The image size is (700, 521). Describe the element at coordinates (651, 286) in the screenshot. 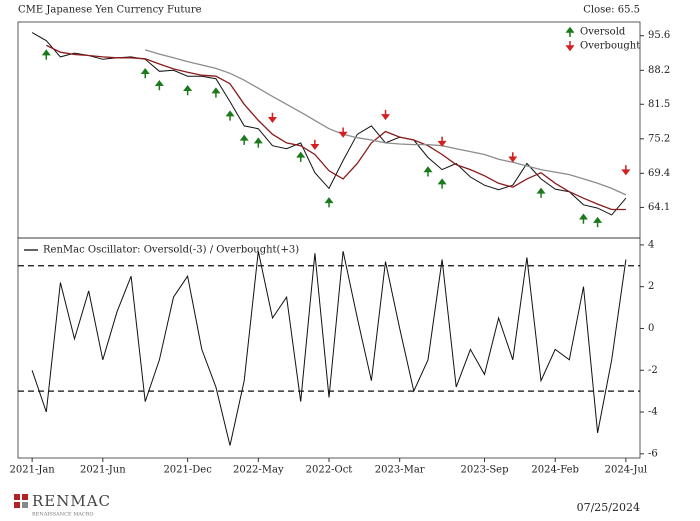

I see `y-tick-label: 2` at that location.